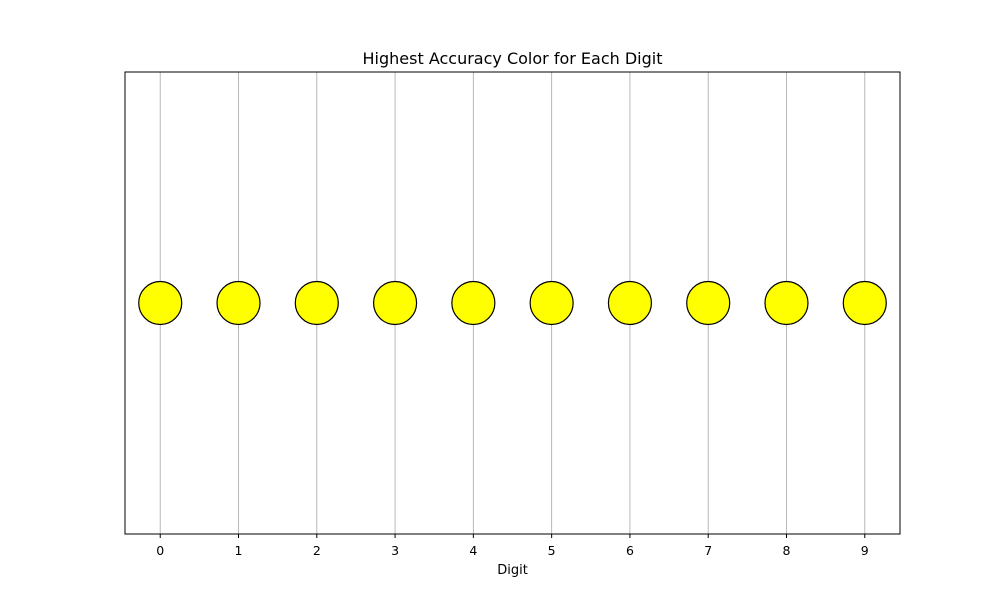 This screenshot has height=600, width=1000. Describe the element at coordinates (512, 570) in the screenshot. I see `x-axis-label: Digit` at that location.